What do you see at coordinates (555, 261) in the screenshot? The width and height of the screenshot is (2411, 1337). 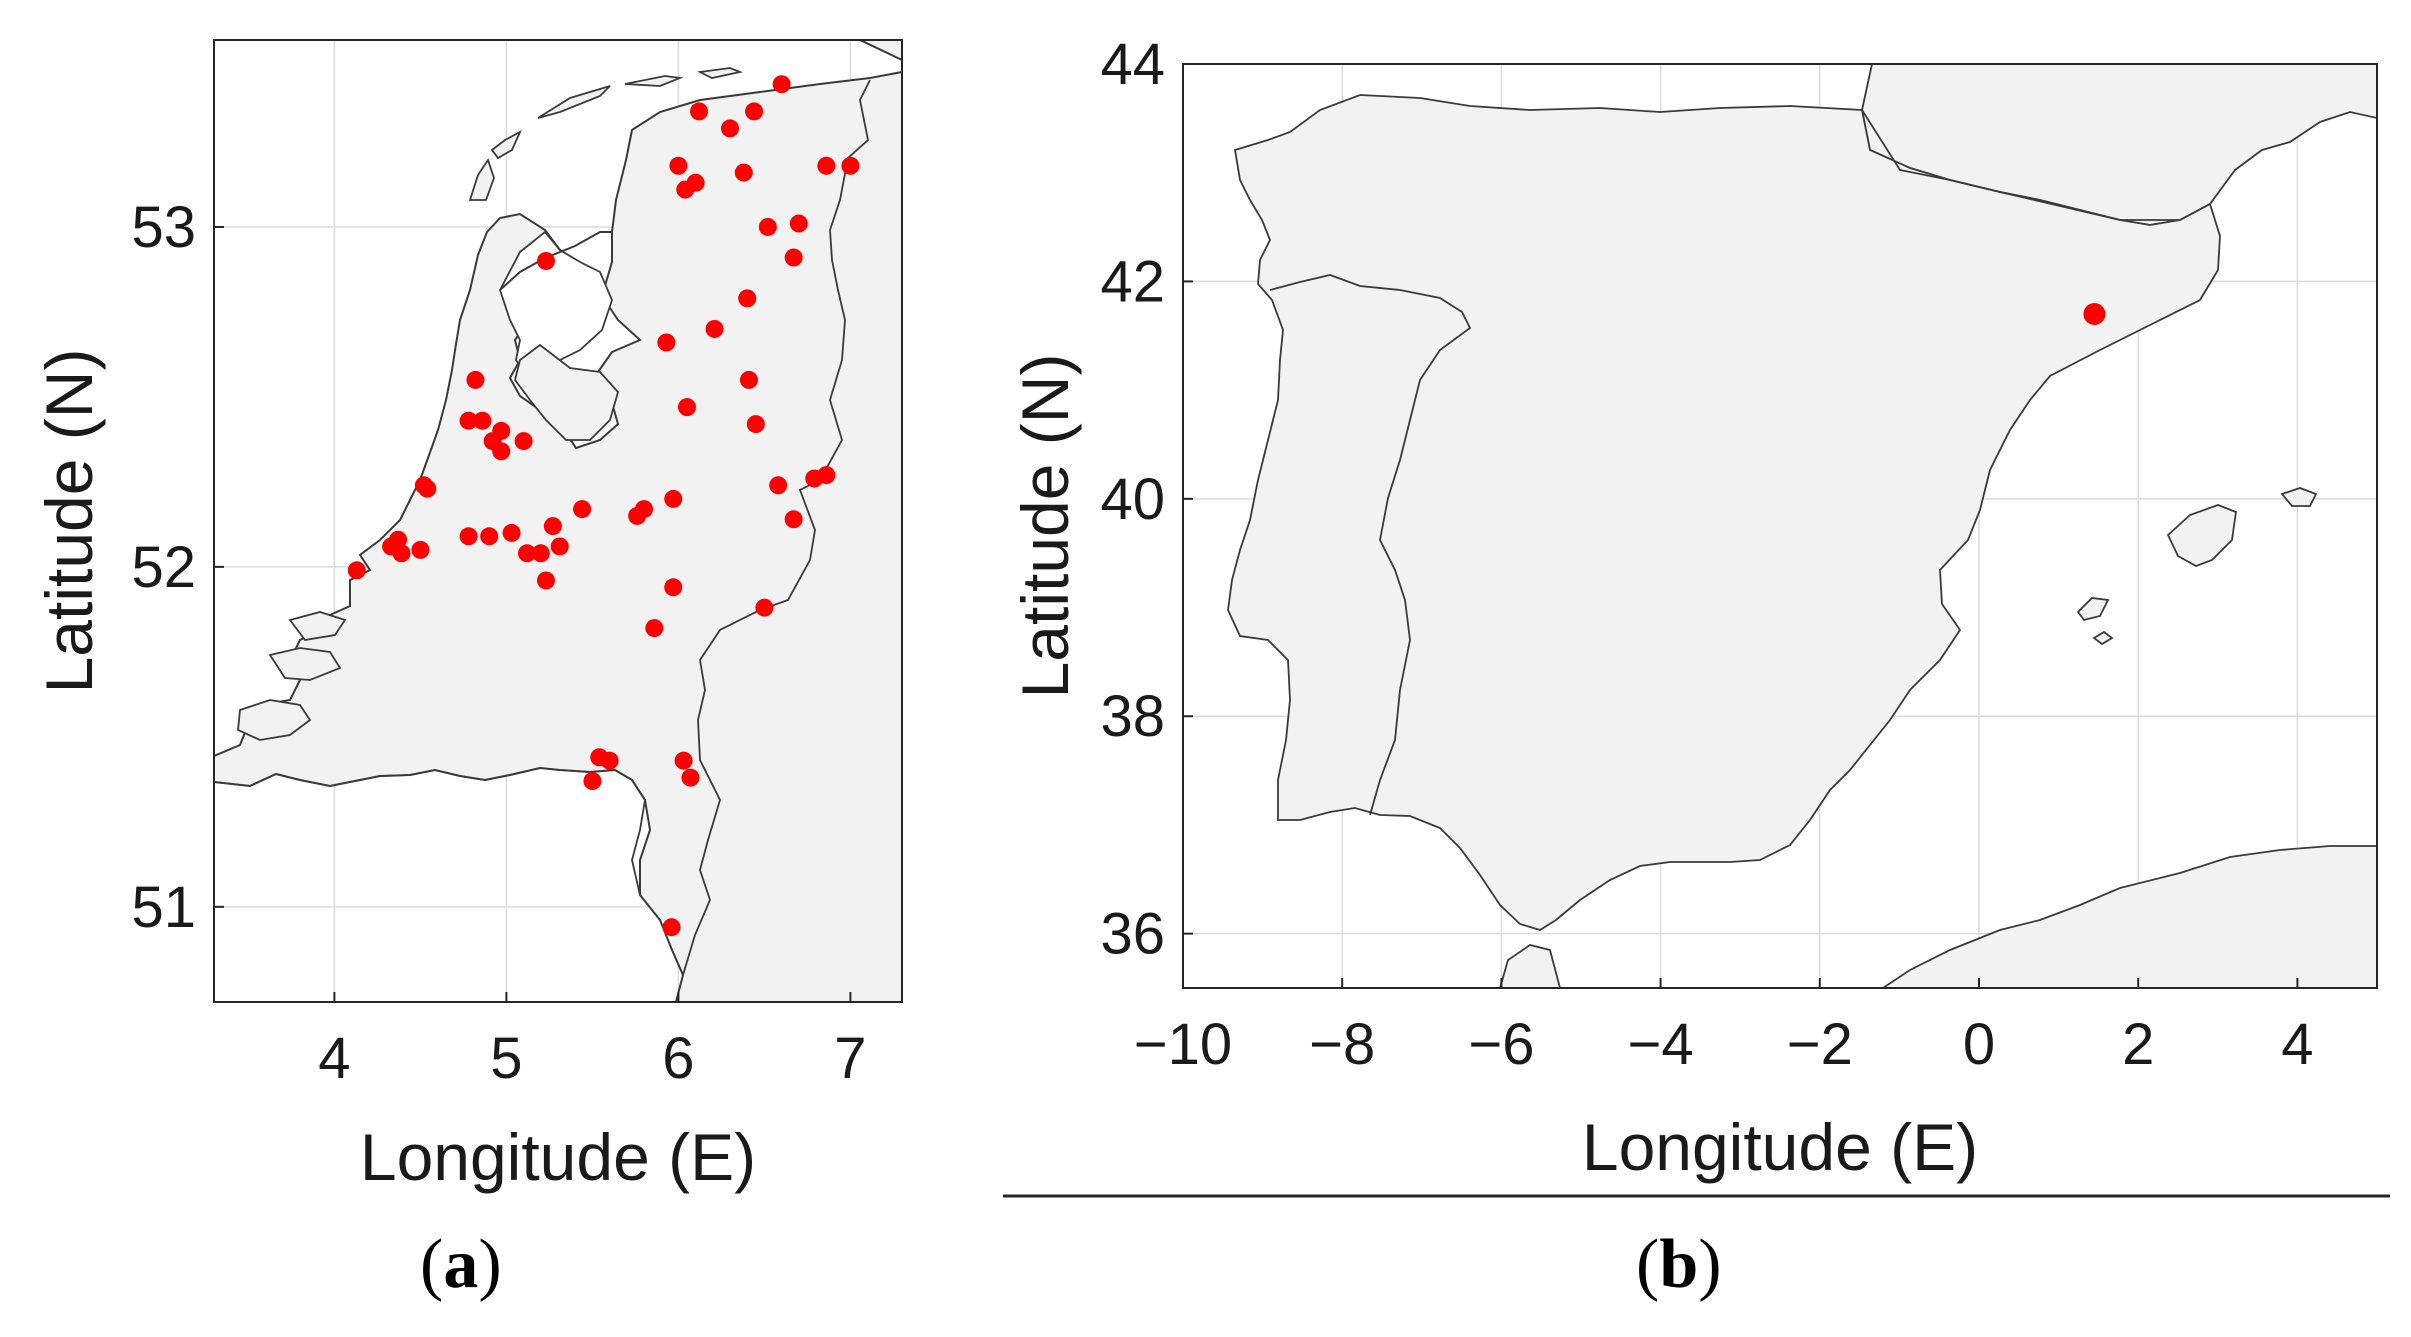 I see `afsluitdijk` at bounding box center [555, 261].